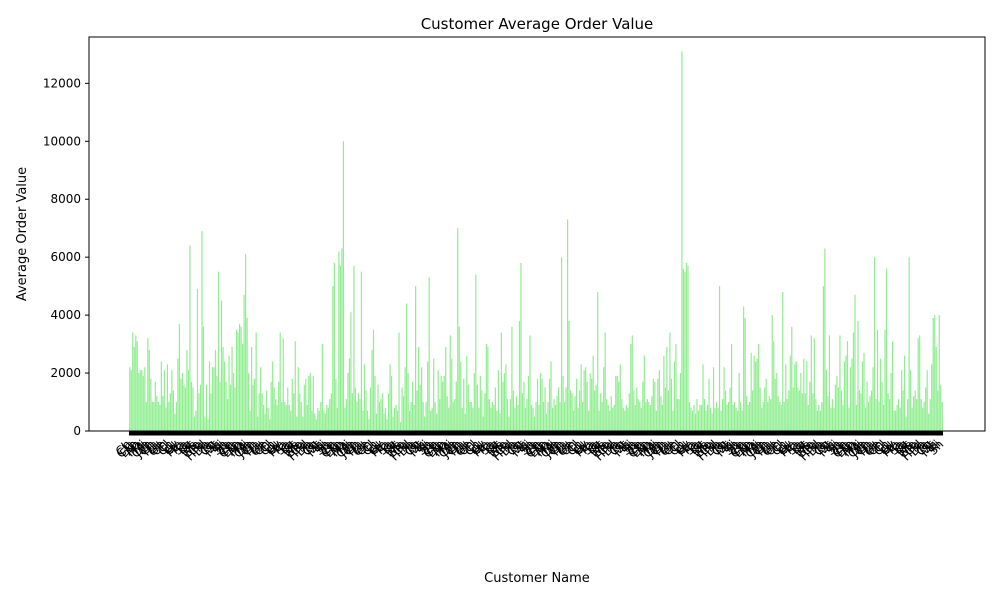 Image resolution: width=1000 pixels, height=600 pixels. I want to click on y-tick-label: 8000, so click(65, 199).